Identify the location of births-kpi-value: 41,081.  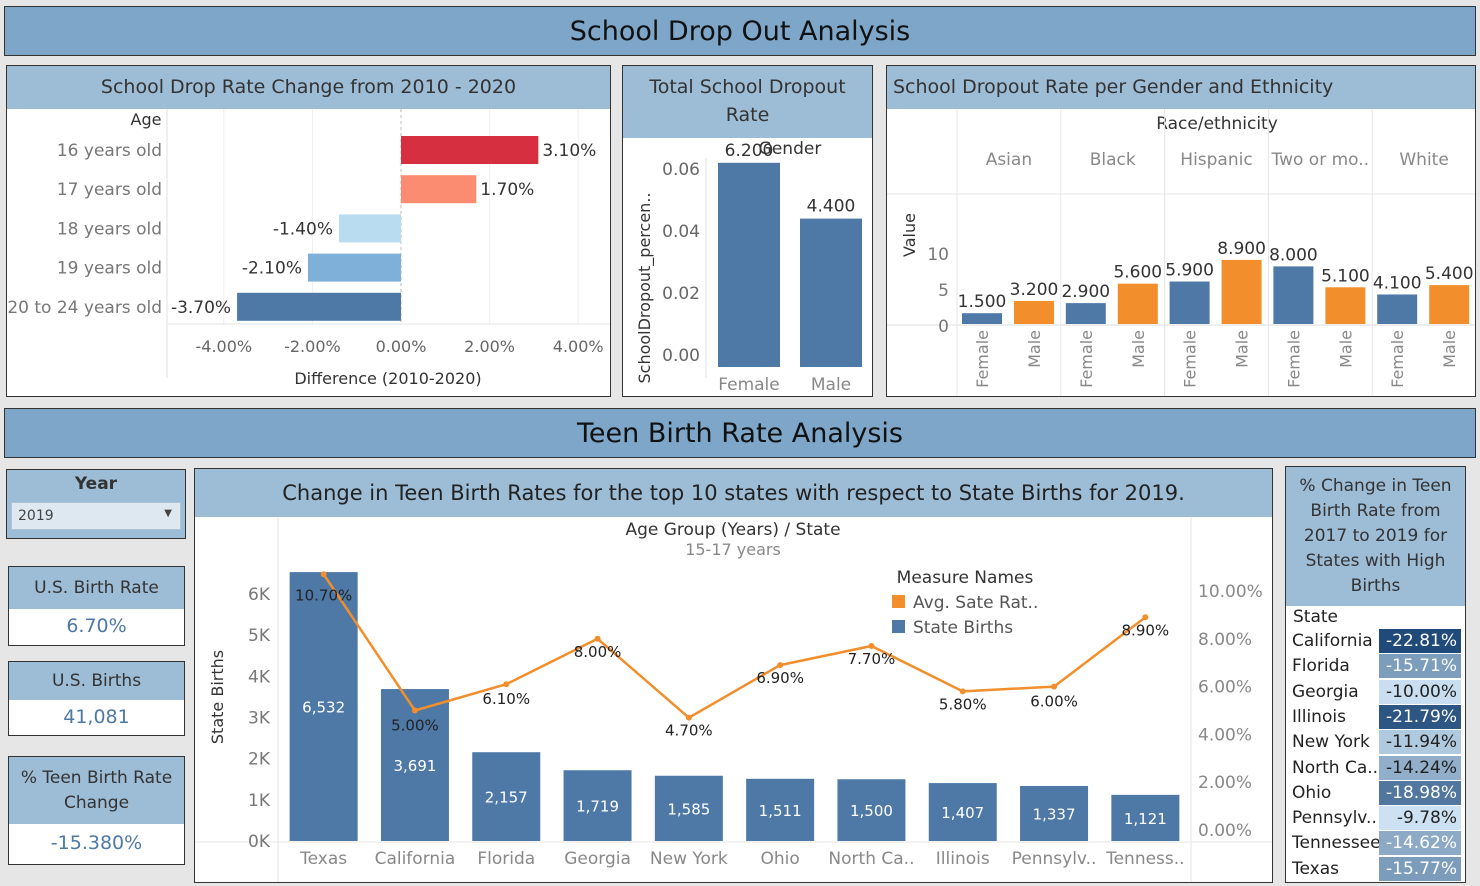
(96, 716).